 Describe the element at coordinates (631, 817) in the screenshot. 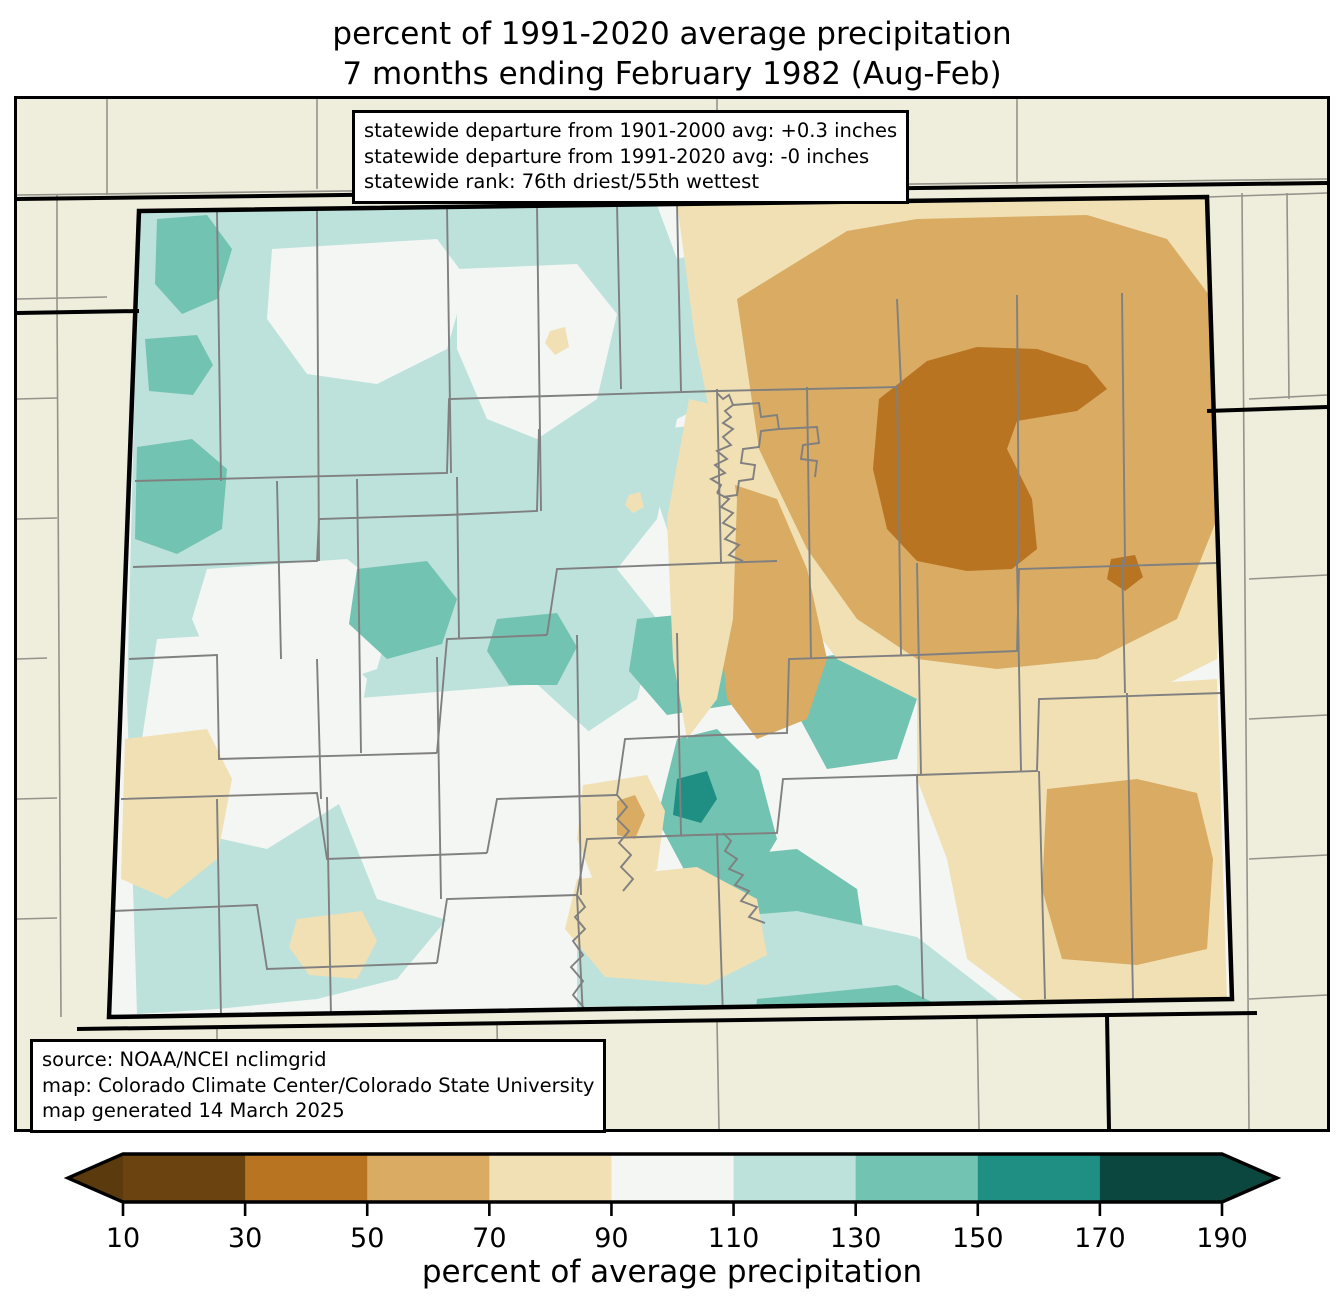

I see `band-50-70-upper-ark` at that location.